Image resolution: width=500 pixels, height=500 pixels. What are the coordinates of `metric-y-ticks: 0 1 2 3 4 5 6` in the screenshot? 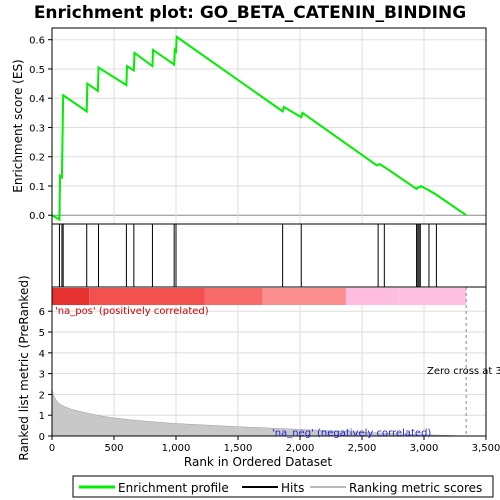 It's located at (45, 375).